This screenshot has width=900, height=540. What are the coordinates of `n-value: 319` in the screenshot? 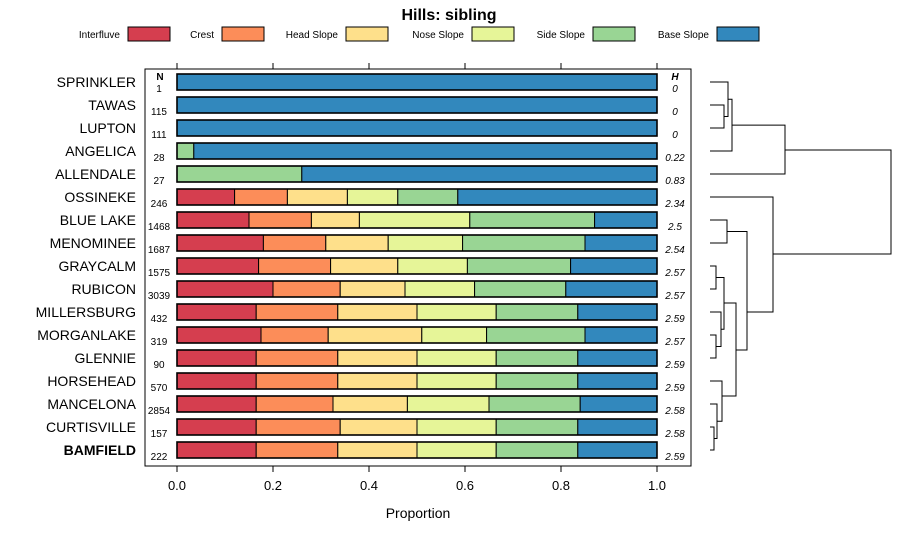 It's located at (159, 342).